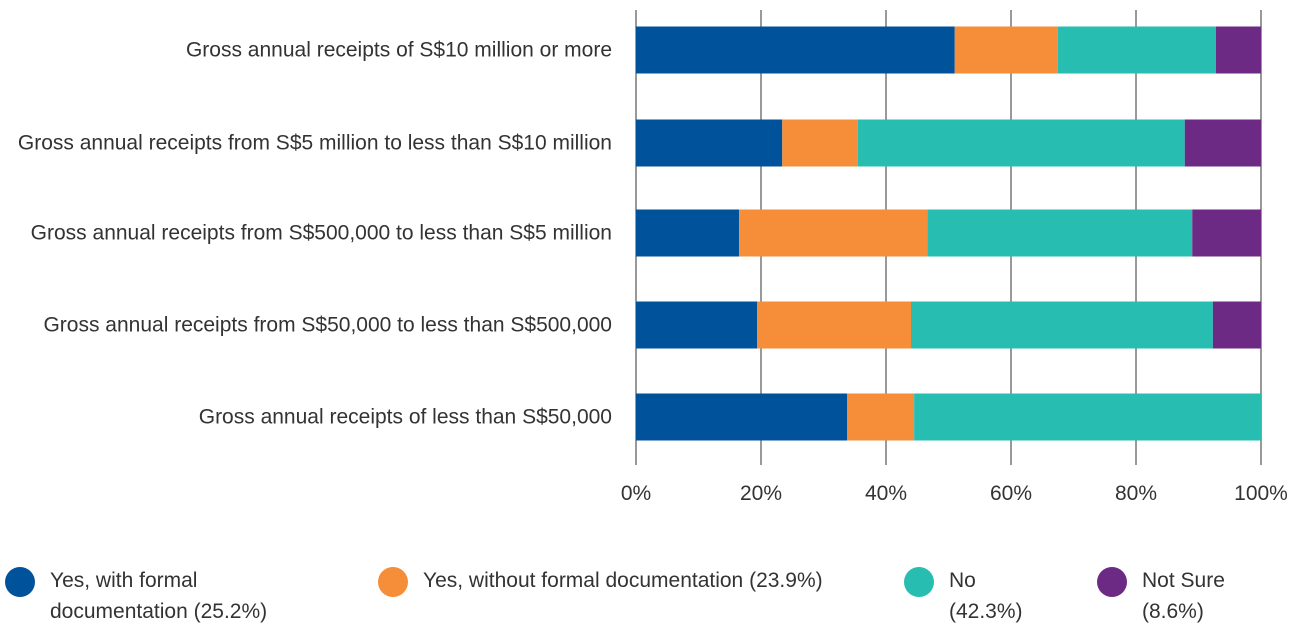  What do you see at coordinates (636, 493) in the screenshot?
I see `x-tick-label: 0%` at bounding box center [636, 493].